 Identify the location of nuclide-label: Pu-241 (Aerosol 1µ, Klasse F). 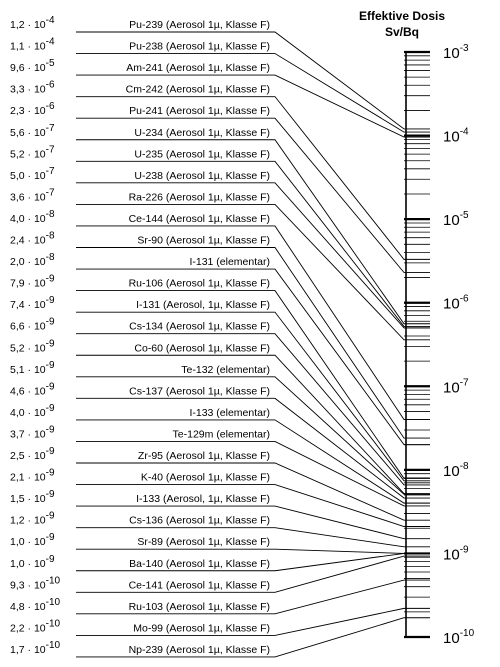
(199, 111).